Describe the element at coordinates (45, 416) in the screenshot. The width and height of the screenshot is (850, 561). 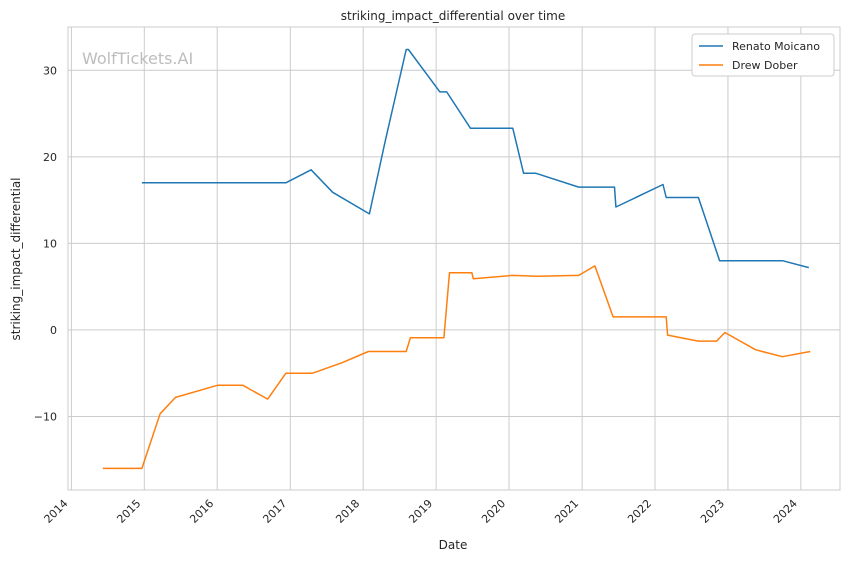
I see `y-tick-label--10: −10` at that location.